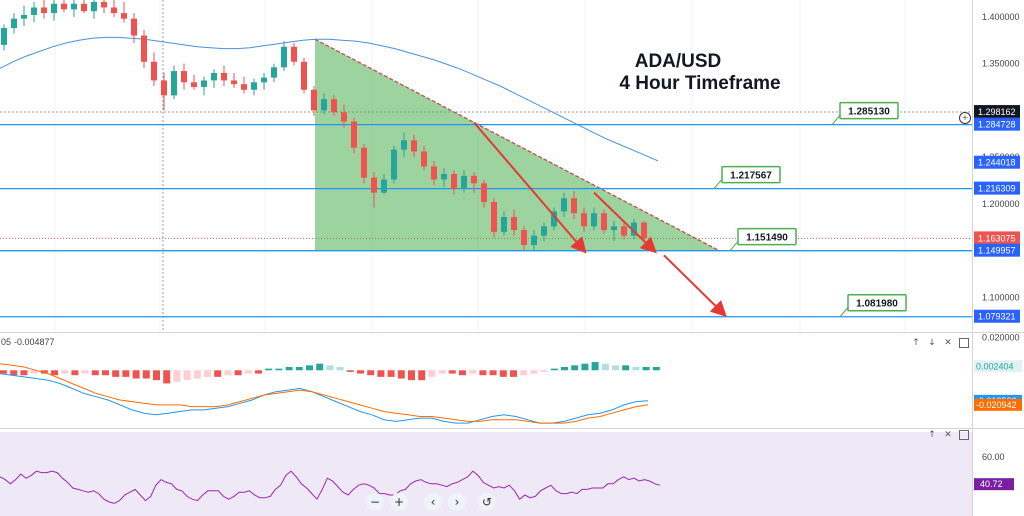  I want to click on level-label: 1.285130, so click(869, 112).